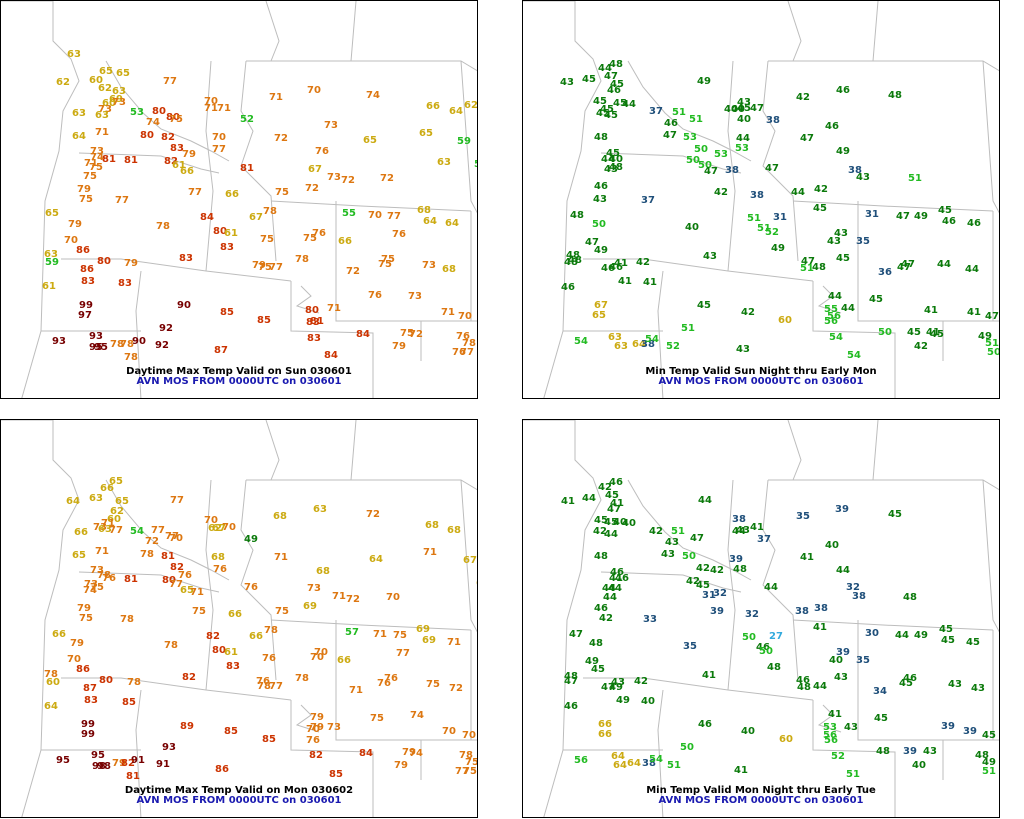 This screenshot has height=819, width=1024. What do you see at coordinates (625, 281) in the screenshot?
I see `temperature-value: 41` at bounding box center [625, 281].